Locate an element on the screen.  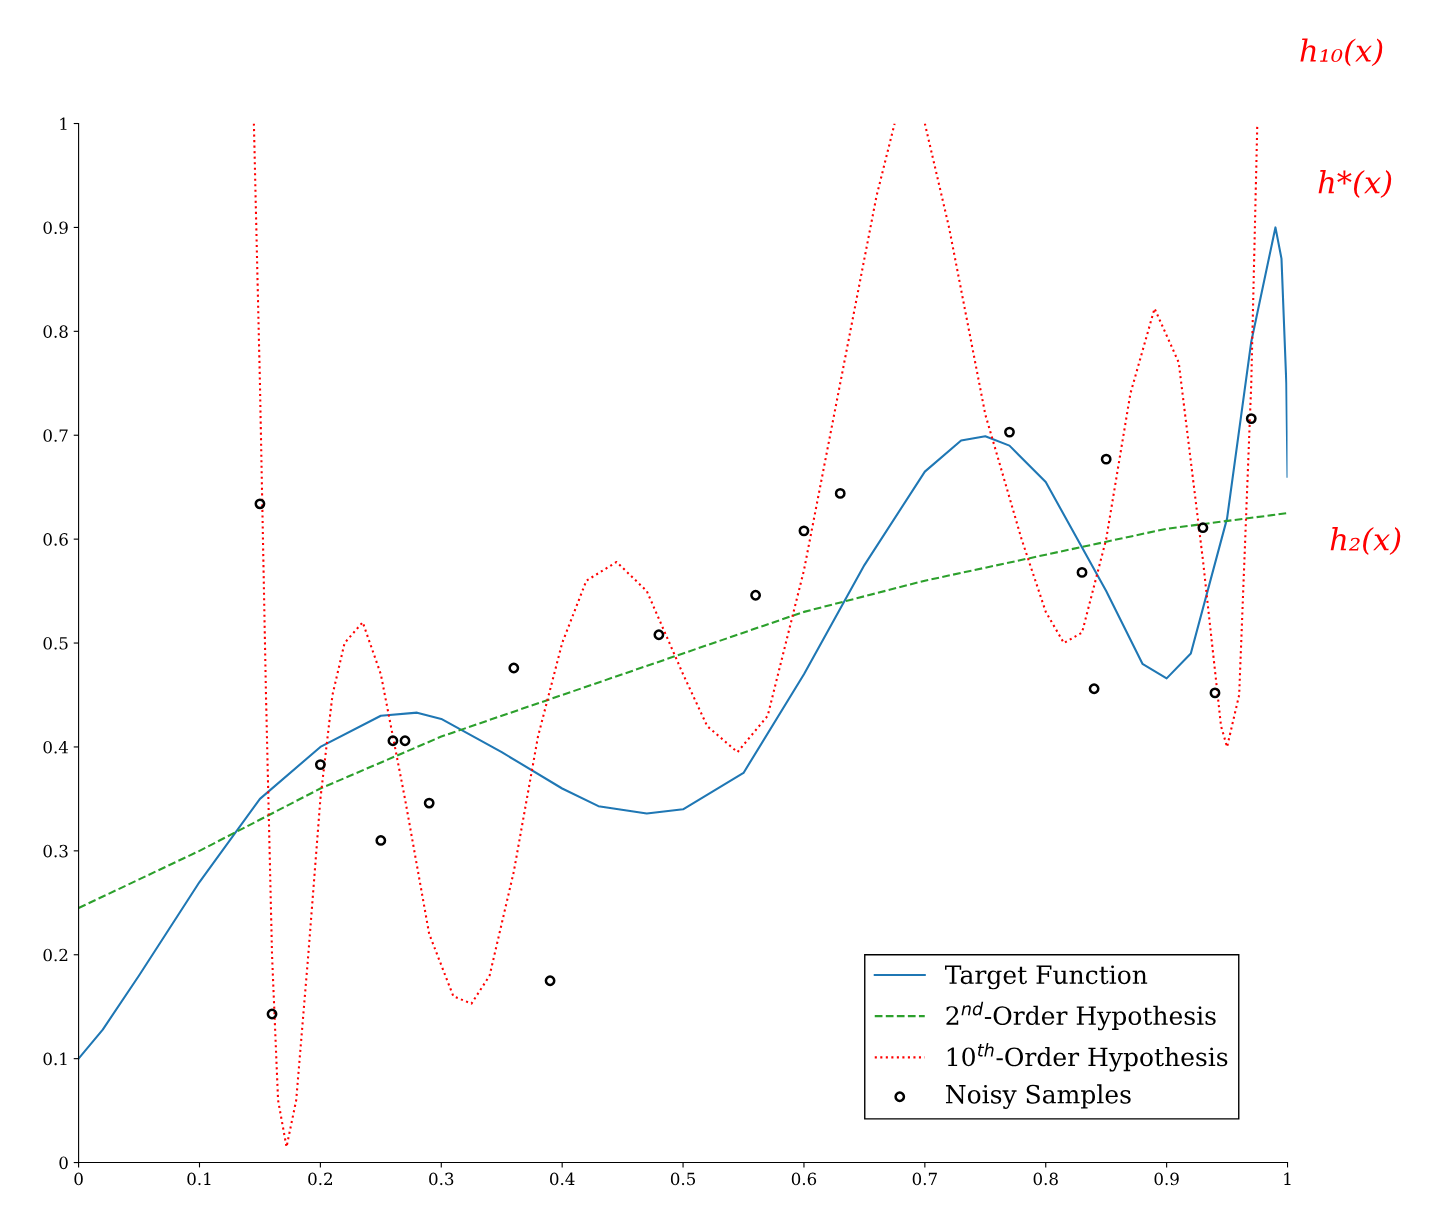
x-tick-label: 0 is located at coordinates (78, 1179).